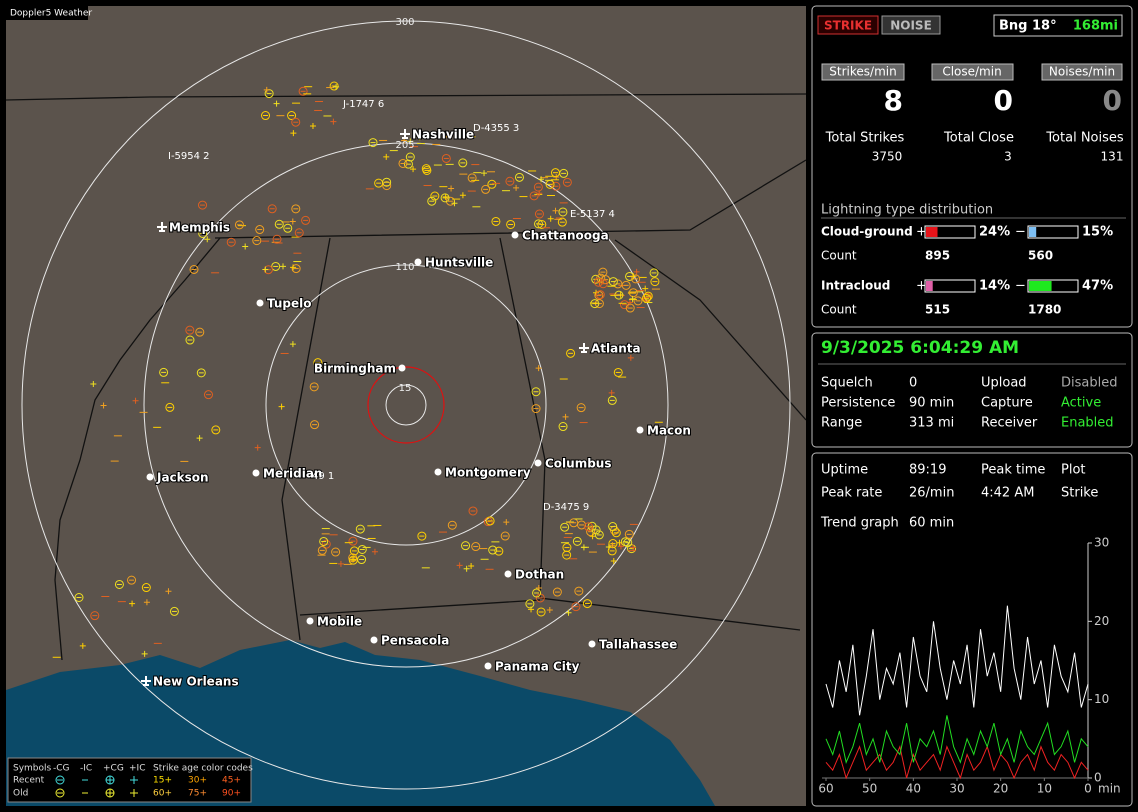 The image size is (1138, 812). Describe the element at coordinates (937, 256) in the screenshot. I see `count-value: 895` at that location.